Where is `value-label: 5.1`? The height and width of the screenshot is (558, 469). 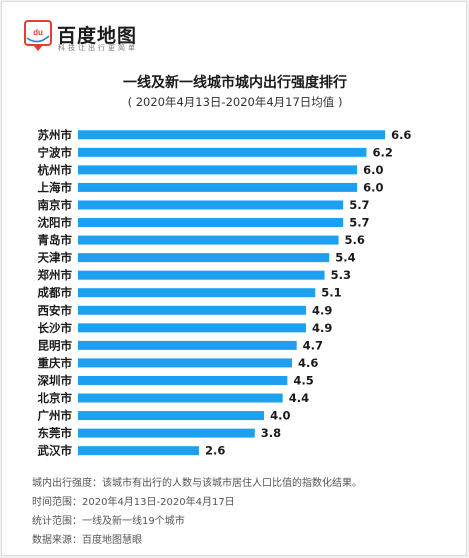 value-label: 5.1 is located at coordinates (331, 293).